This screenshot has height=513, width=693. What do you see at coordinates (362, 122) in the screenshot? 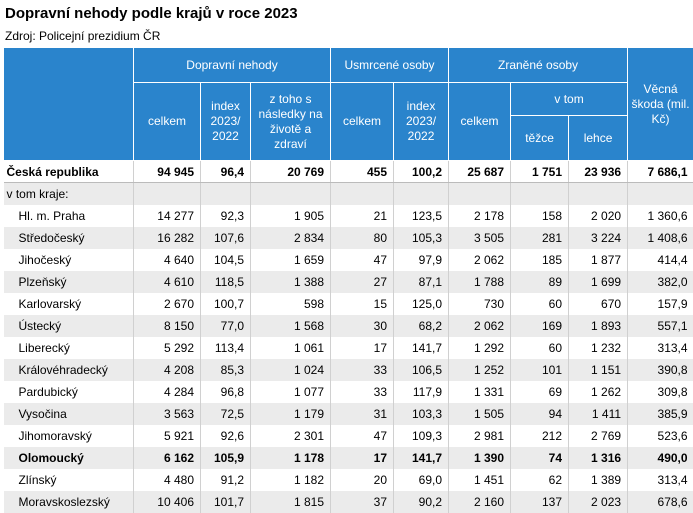
I see `column-header: celkem` at bounding box center [362, 122].